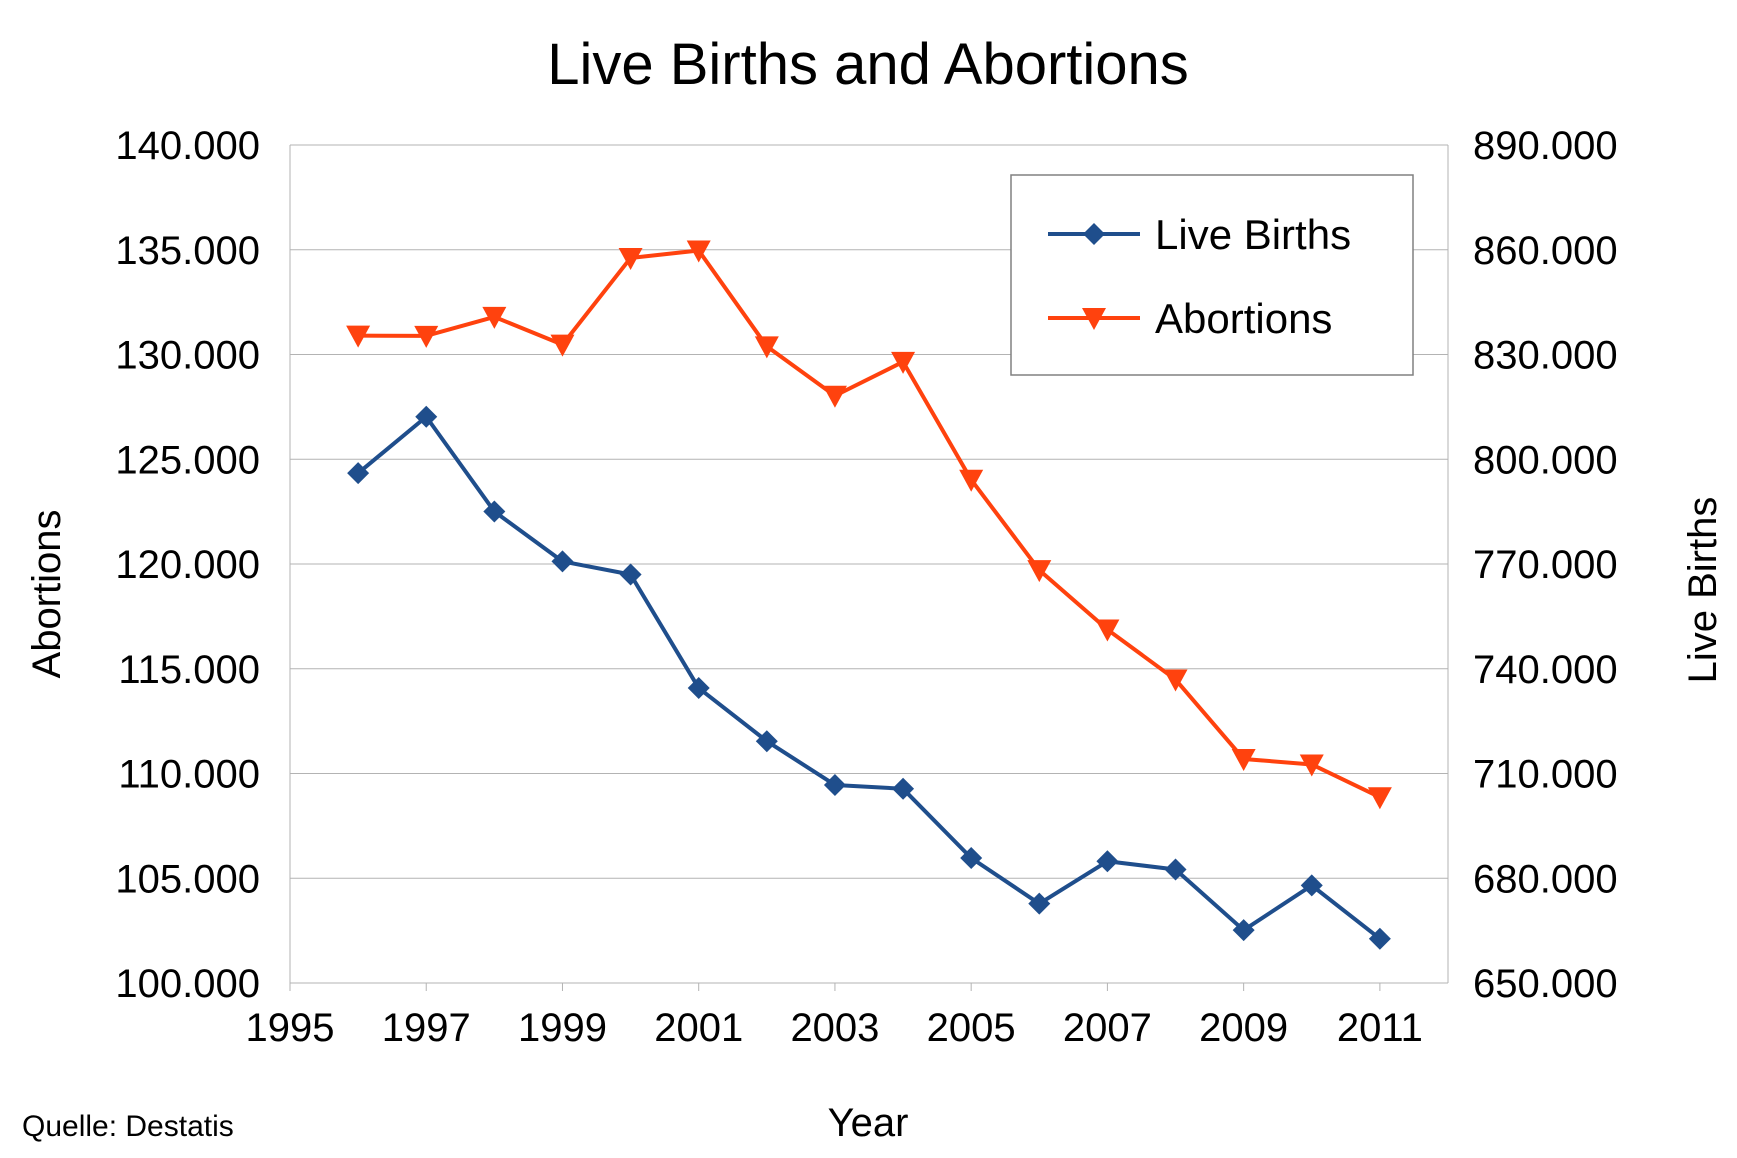  I want to click on legend-box, so click(1212, 275).